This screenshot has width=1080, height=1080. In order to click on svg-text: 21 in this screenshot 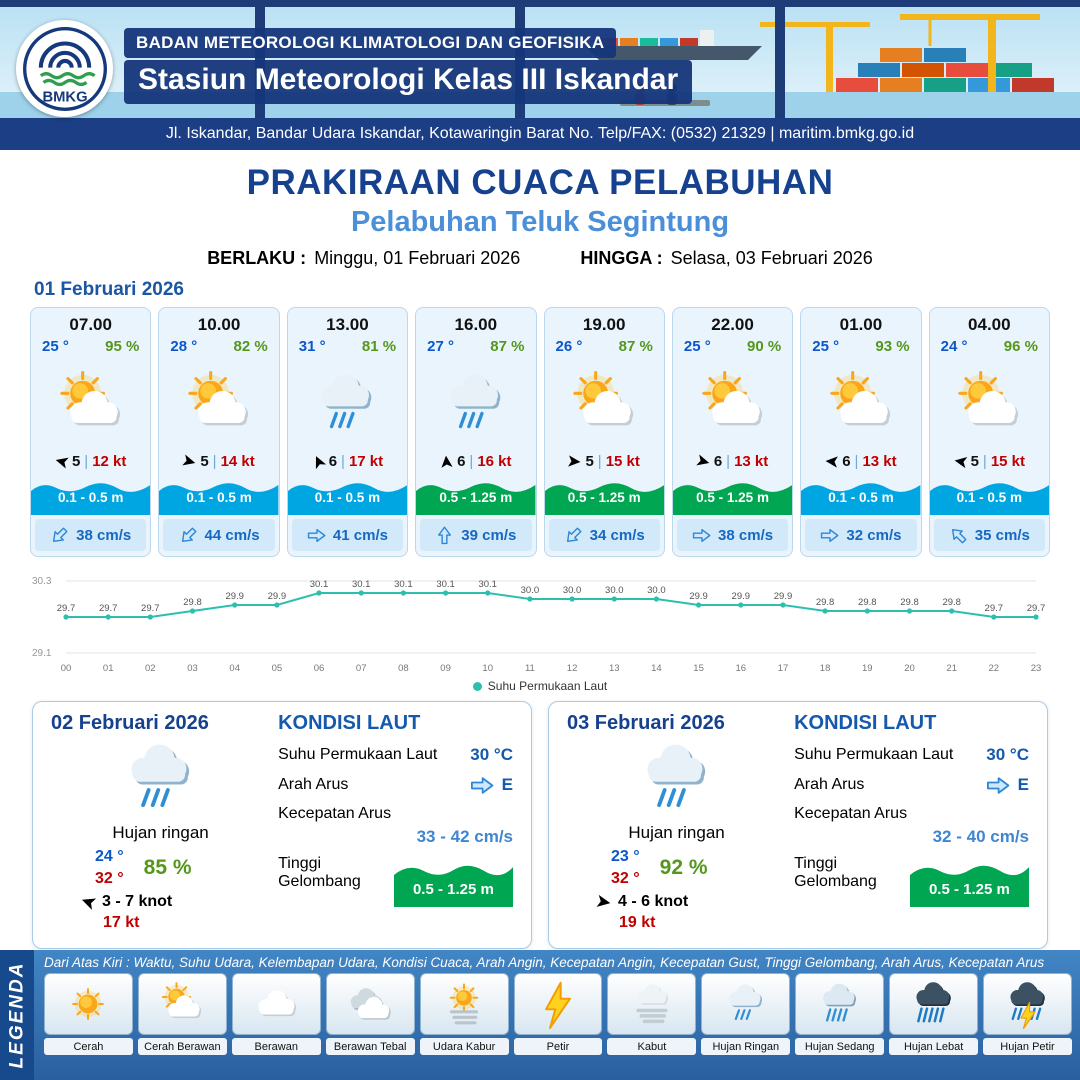, I will do `click(951, 668)`.